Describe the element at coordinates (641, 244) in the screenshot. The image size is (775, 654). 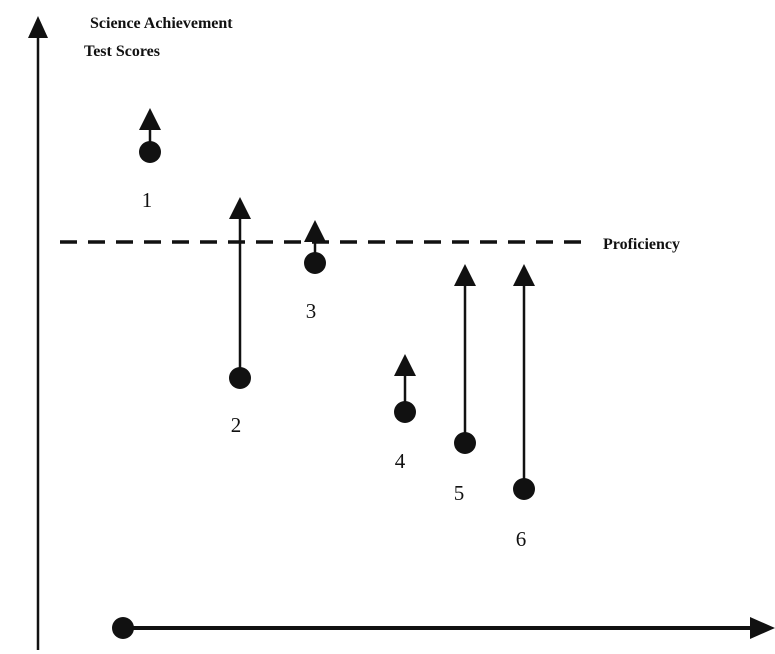
I see `proficiency-label: Proficiency` at that location.